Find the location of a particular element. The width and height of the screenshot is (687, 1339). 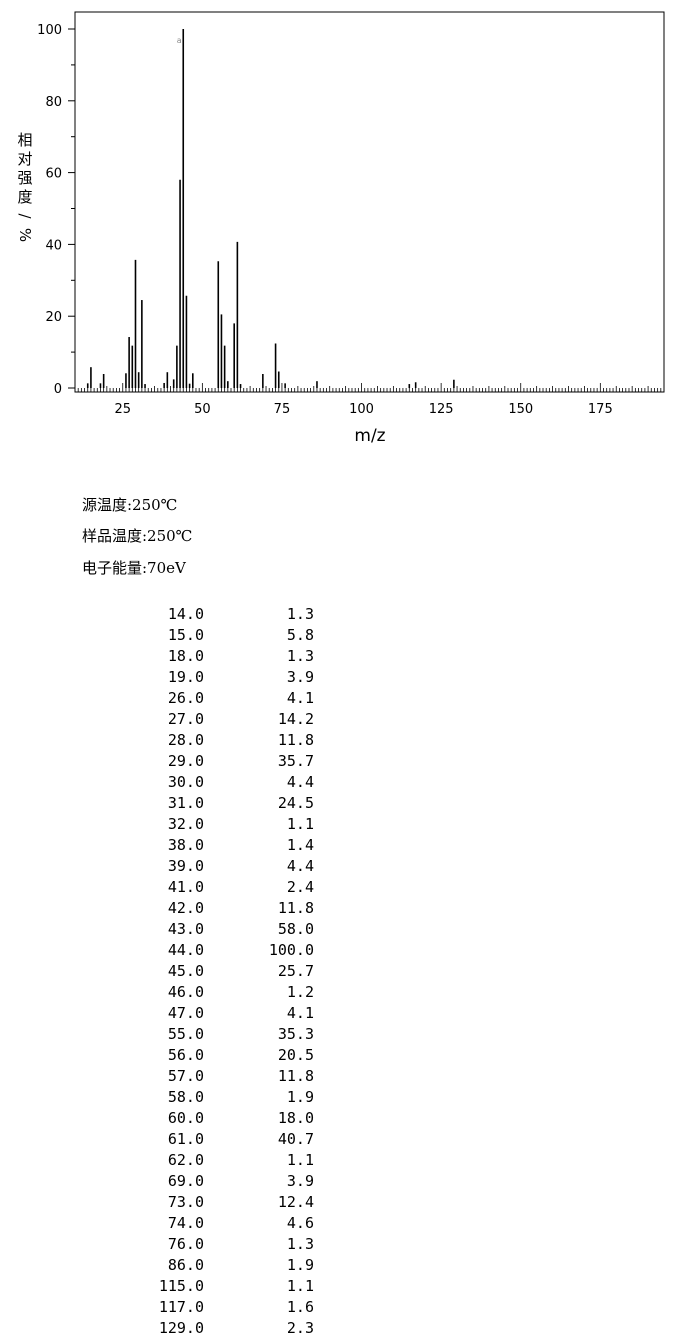

peak-row: 38.0 1.4 is located at coordinates (222, 845).